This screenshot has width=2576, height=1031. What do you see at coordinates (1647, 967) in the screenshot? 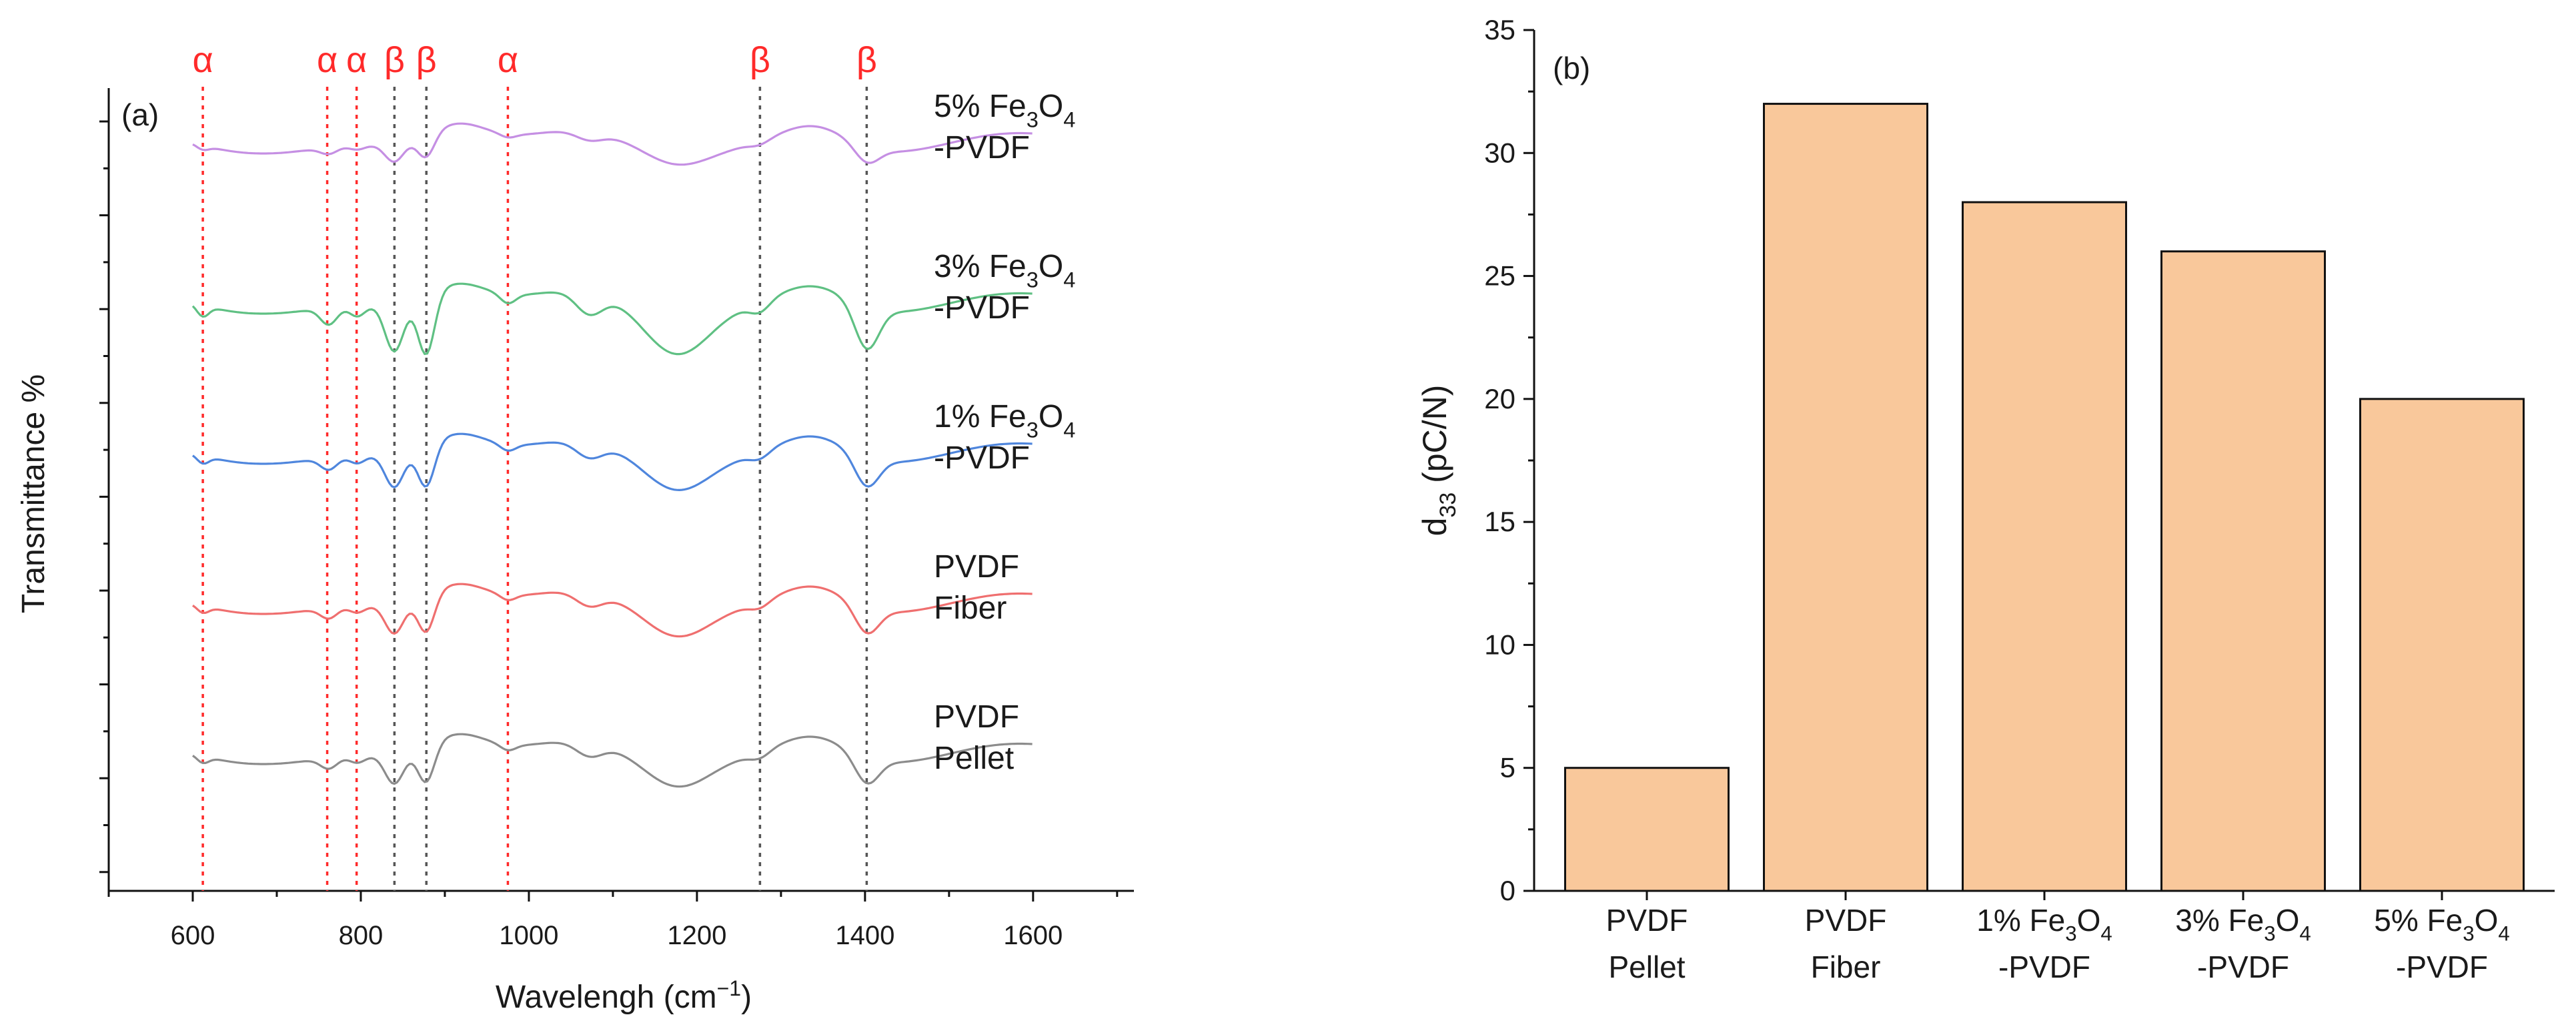
I see `category-label-line2: Pellet` at bounding box center [1647, 967].